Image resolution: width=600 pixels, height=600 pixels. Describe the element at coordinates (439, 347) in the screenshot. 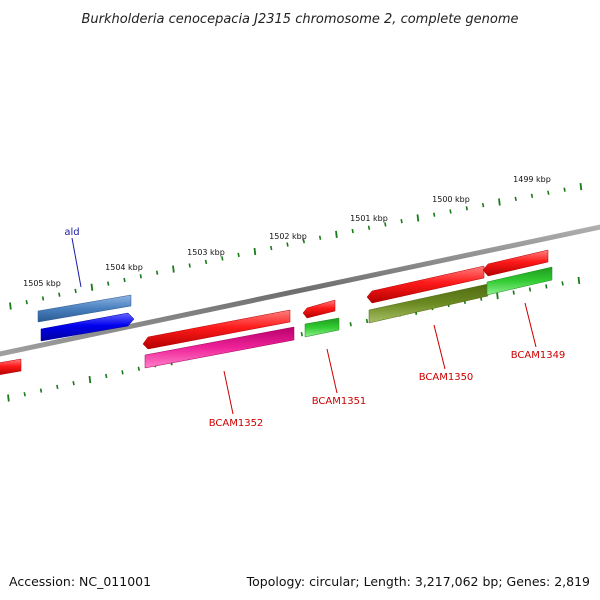

I see `leader-bcam1350` at that location.